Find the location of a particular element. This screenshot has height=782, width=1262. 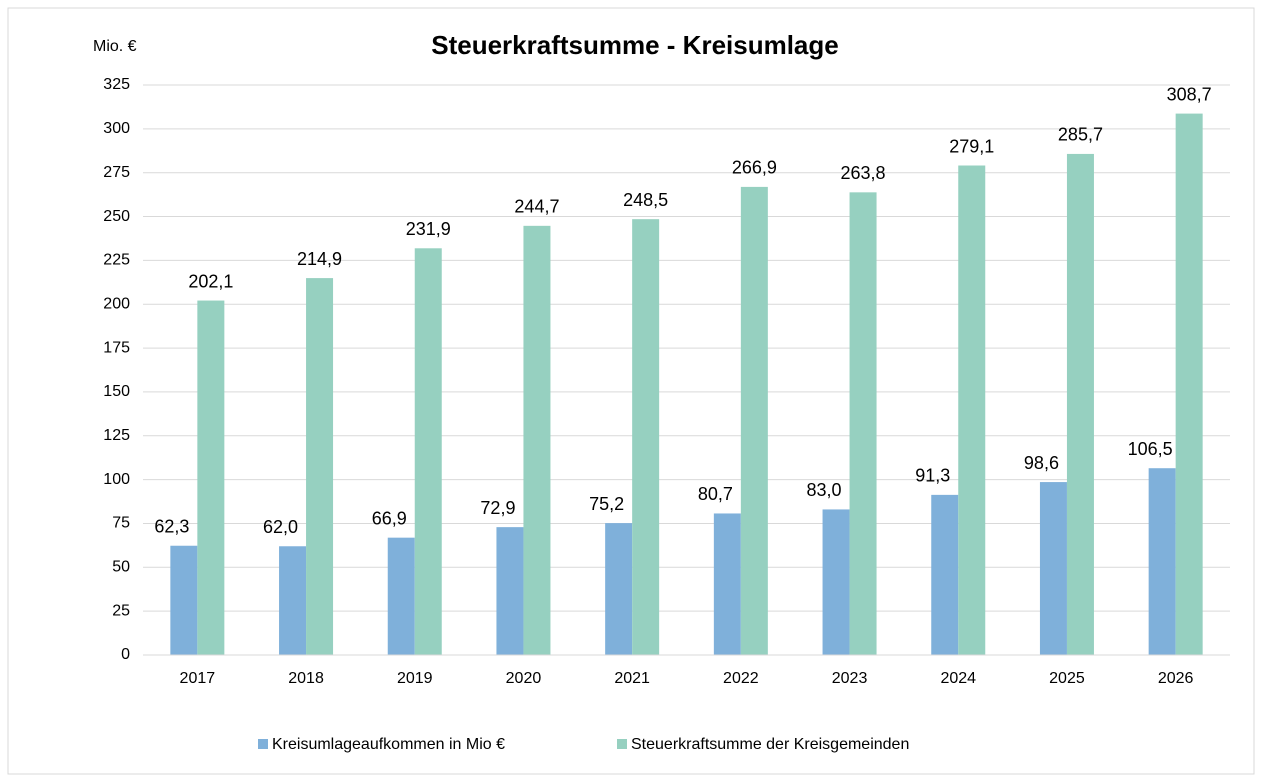

y-tick-label: 50 is located at coordinates (121, 567).